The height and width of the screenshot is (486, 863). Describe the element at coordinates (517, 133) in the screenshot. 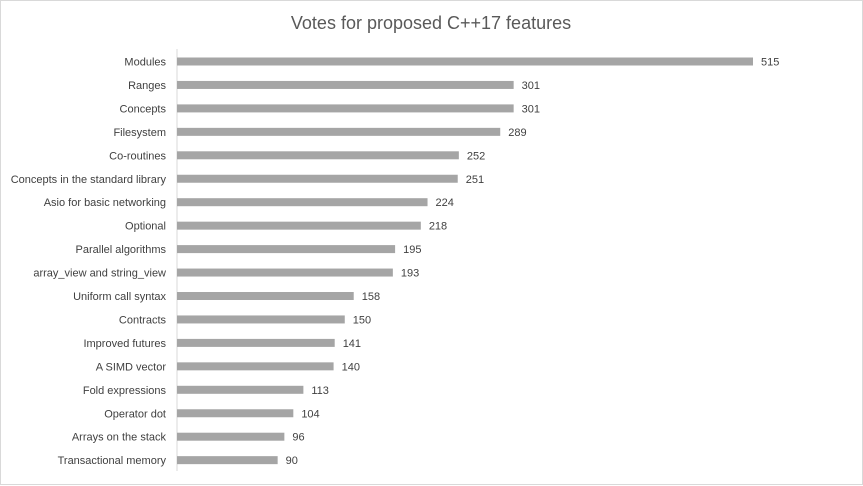

I see `value-label-3: 289` at that location.